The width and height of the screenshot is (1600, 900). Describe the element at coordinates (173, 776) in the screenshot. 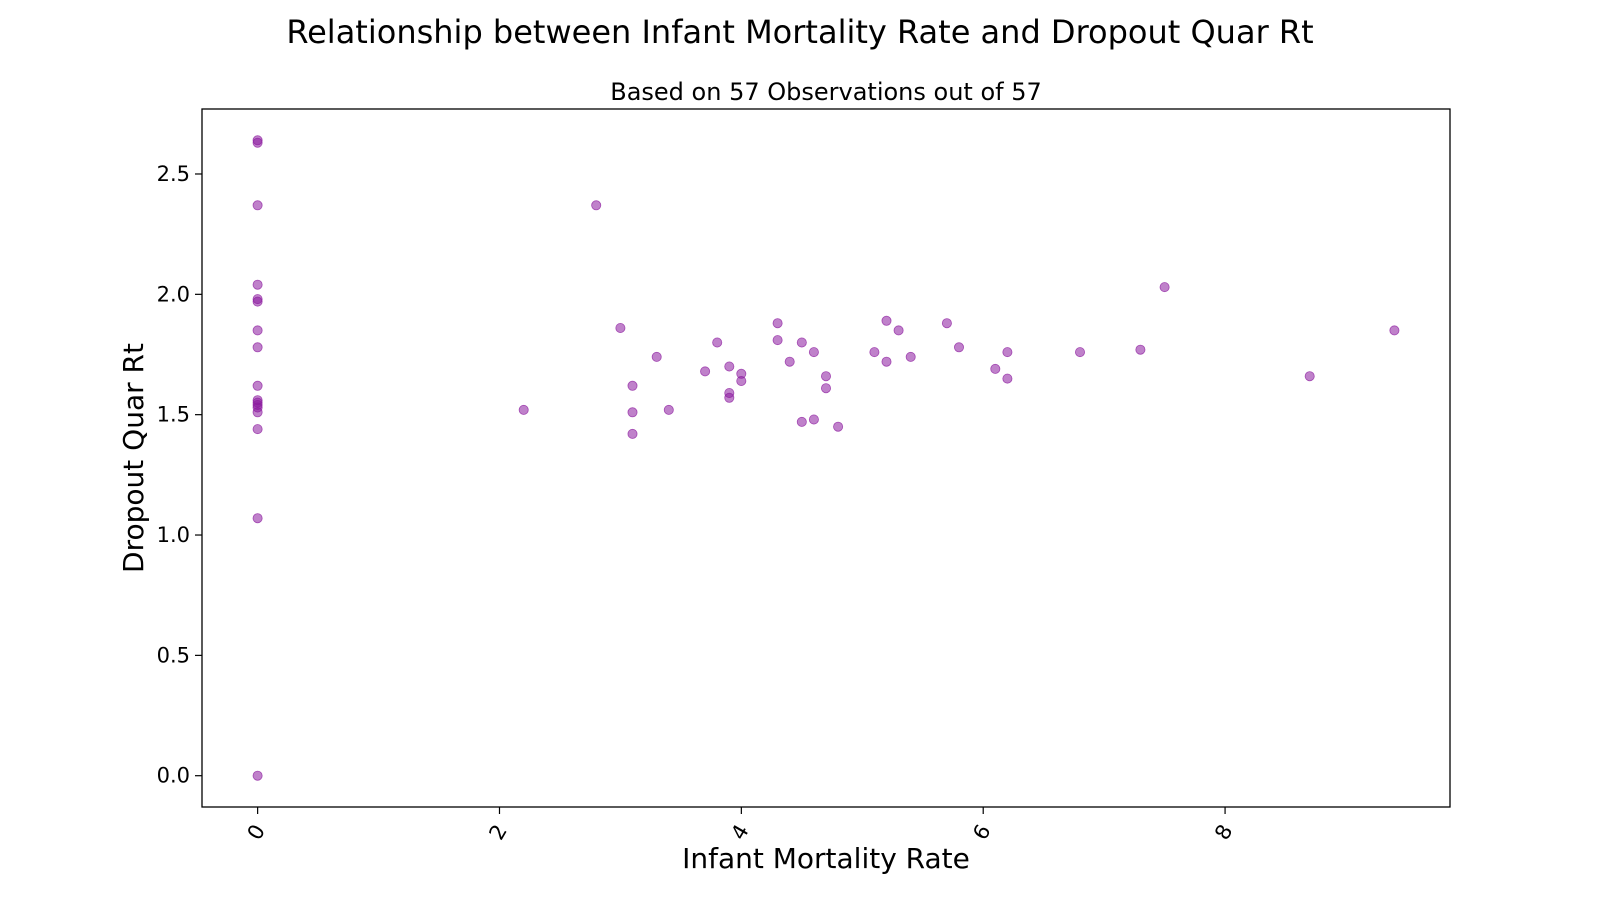

I see `y-tick-label: 0.0` at that location.